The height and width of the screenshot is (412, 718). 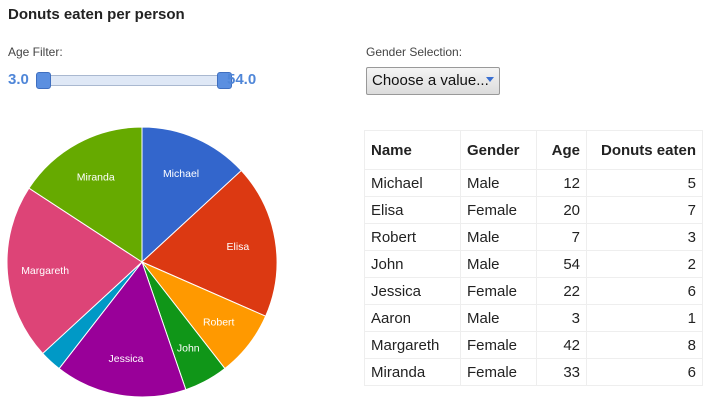 I want to click on table-row: Aaron Male 3 1, so click(x=533, y=318).